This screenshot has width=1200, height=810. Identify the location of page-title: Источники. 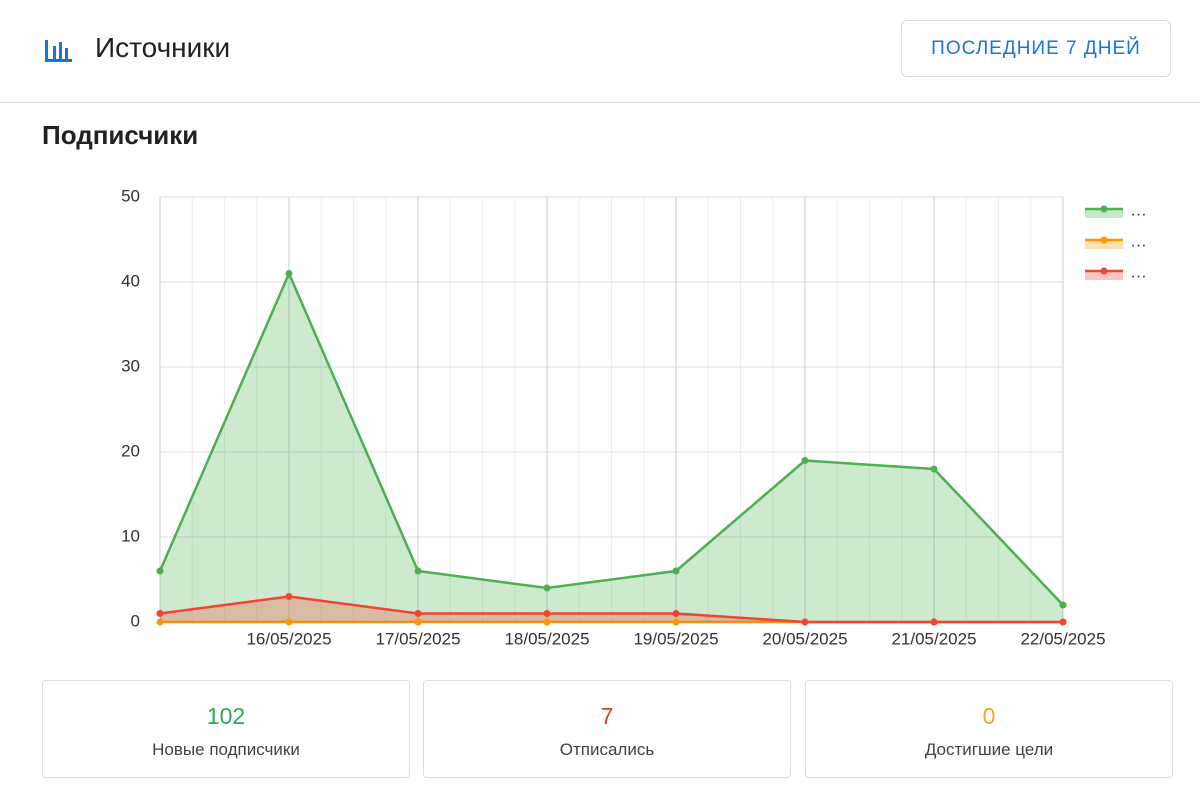
(163, 47).